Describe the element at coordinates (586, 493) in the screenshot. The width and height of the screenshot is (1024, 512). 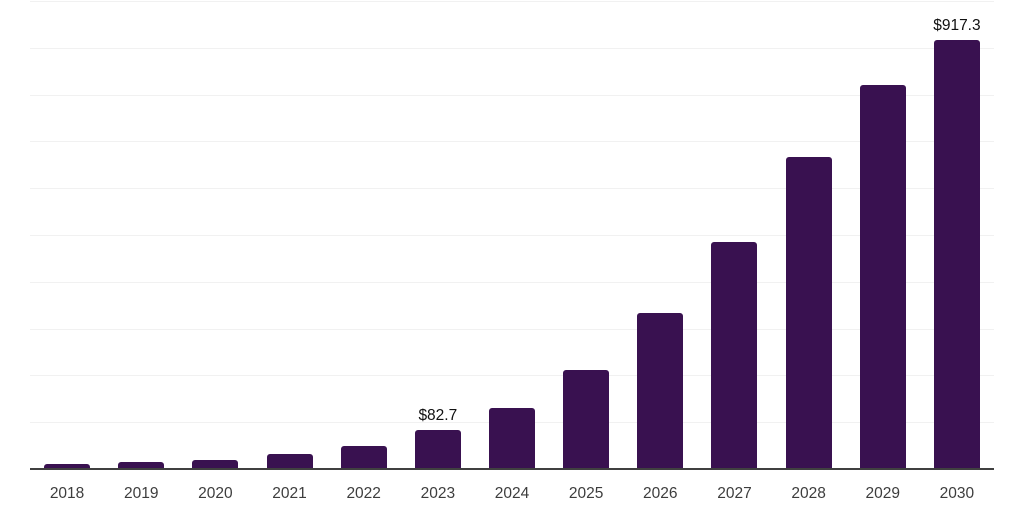
I see `x-tick-label: 2025` at that location.